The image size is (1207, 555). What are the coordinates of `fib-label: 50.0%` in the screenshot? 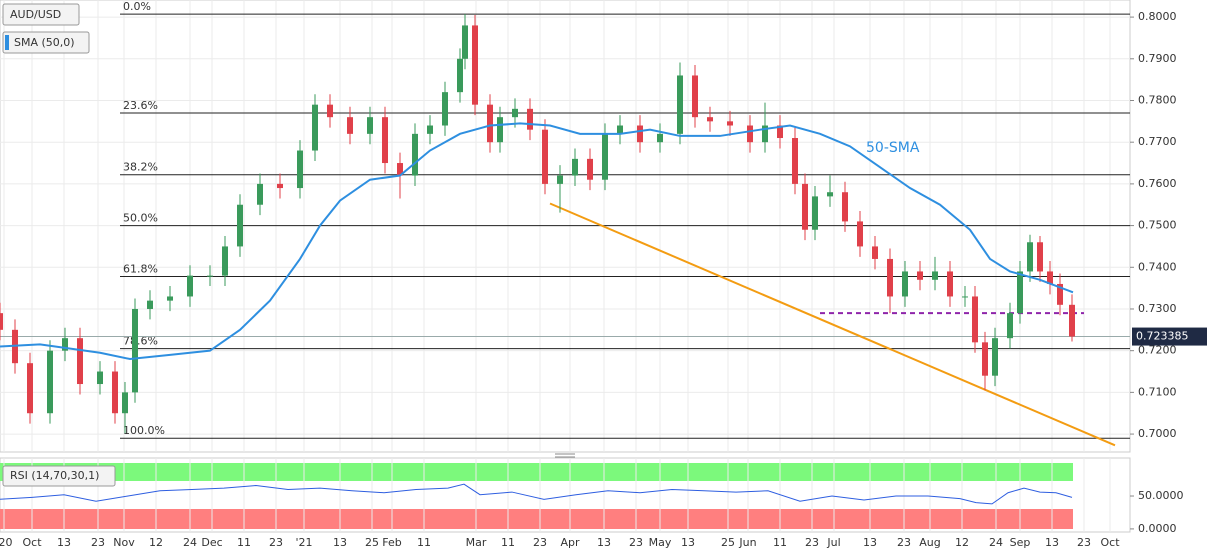 It's located at (140, 218).